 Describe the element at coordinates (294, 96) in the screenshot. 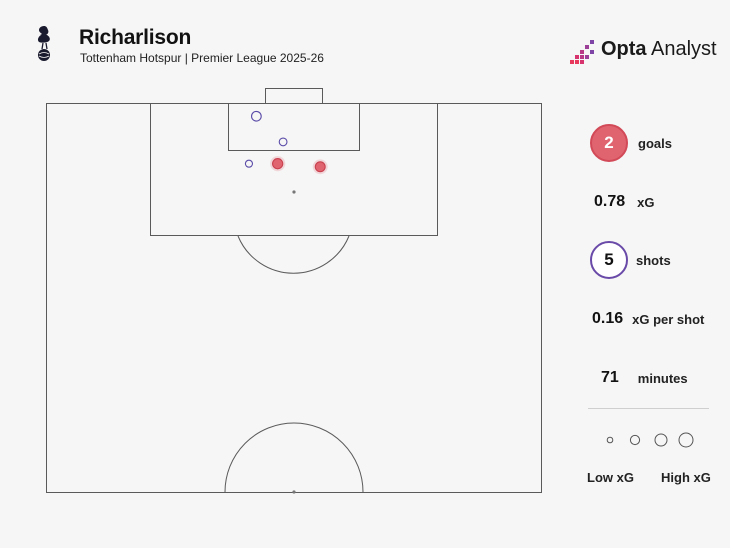

I see `goal` at that location.